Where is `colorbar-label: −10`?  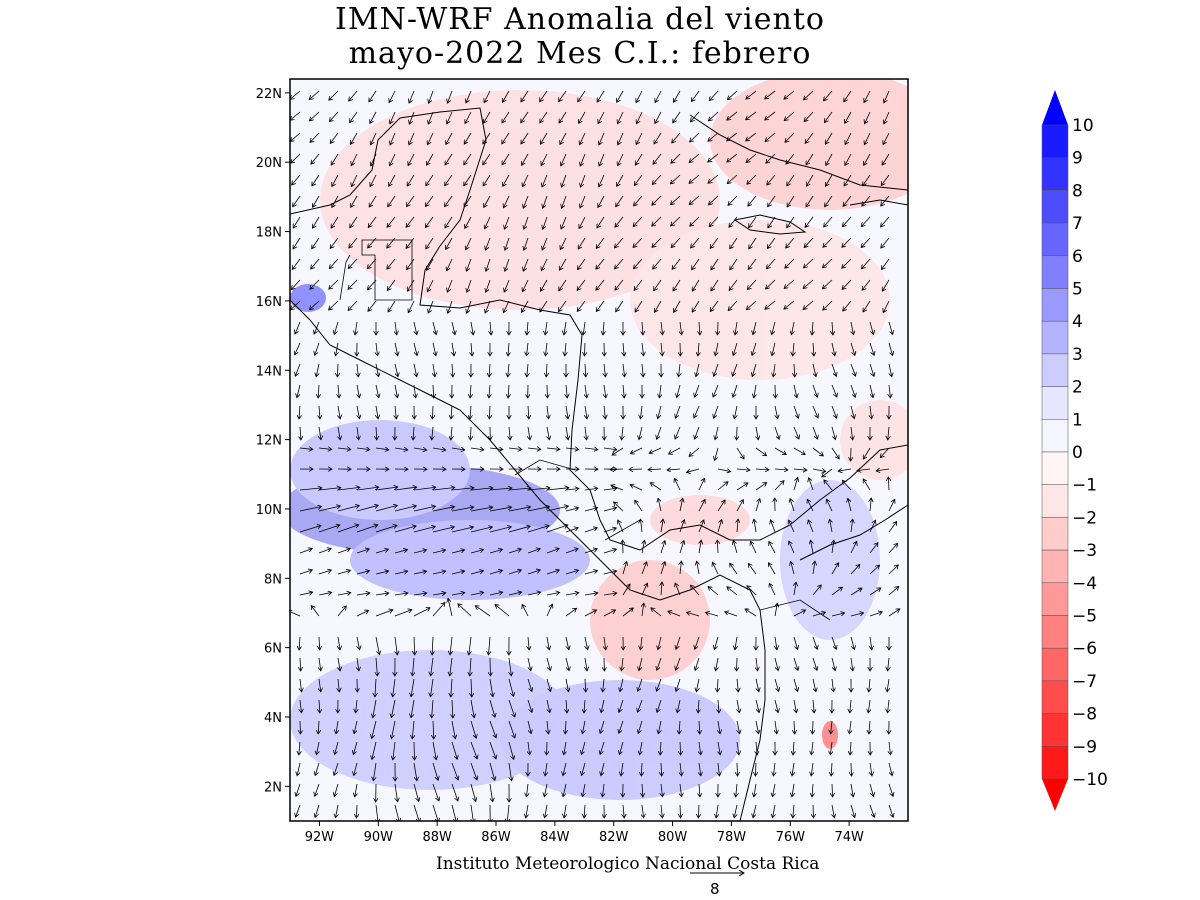 colorbar-label: −10 is located at coordinates (1090, 780).